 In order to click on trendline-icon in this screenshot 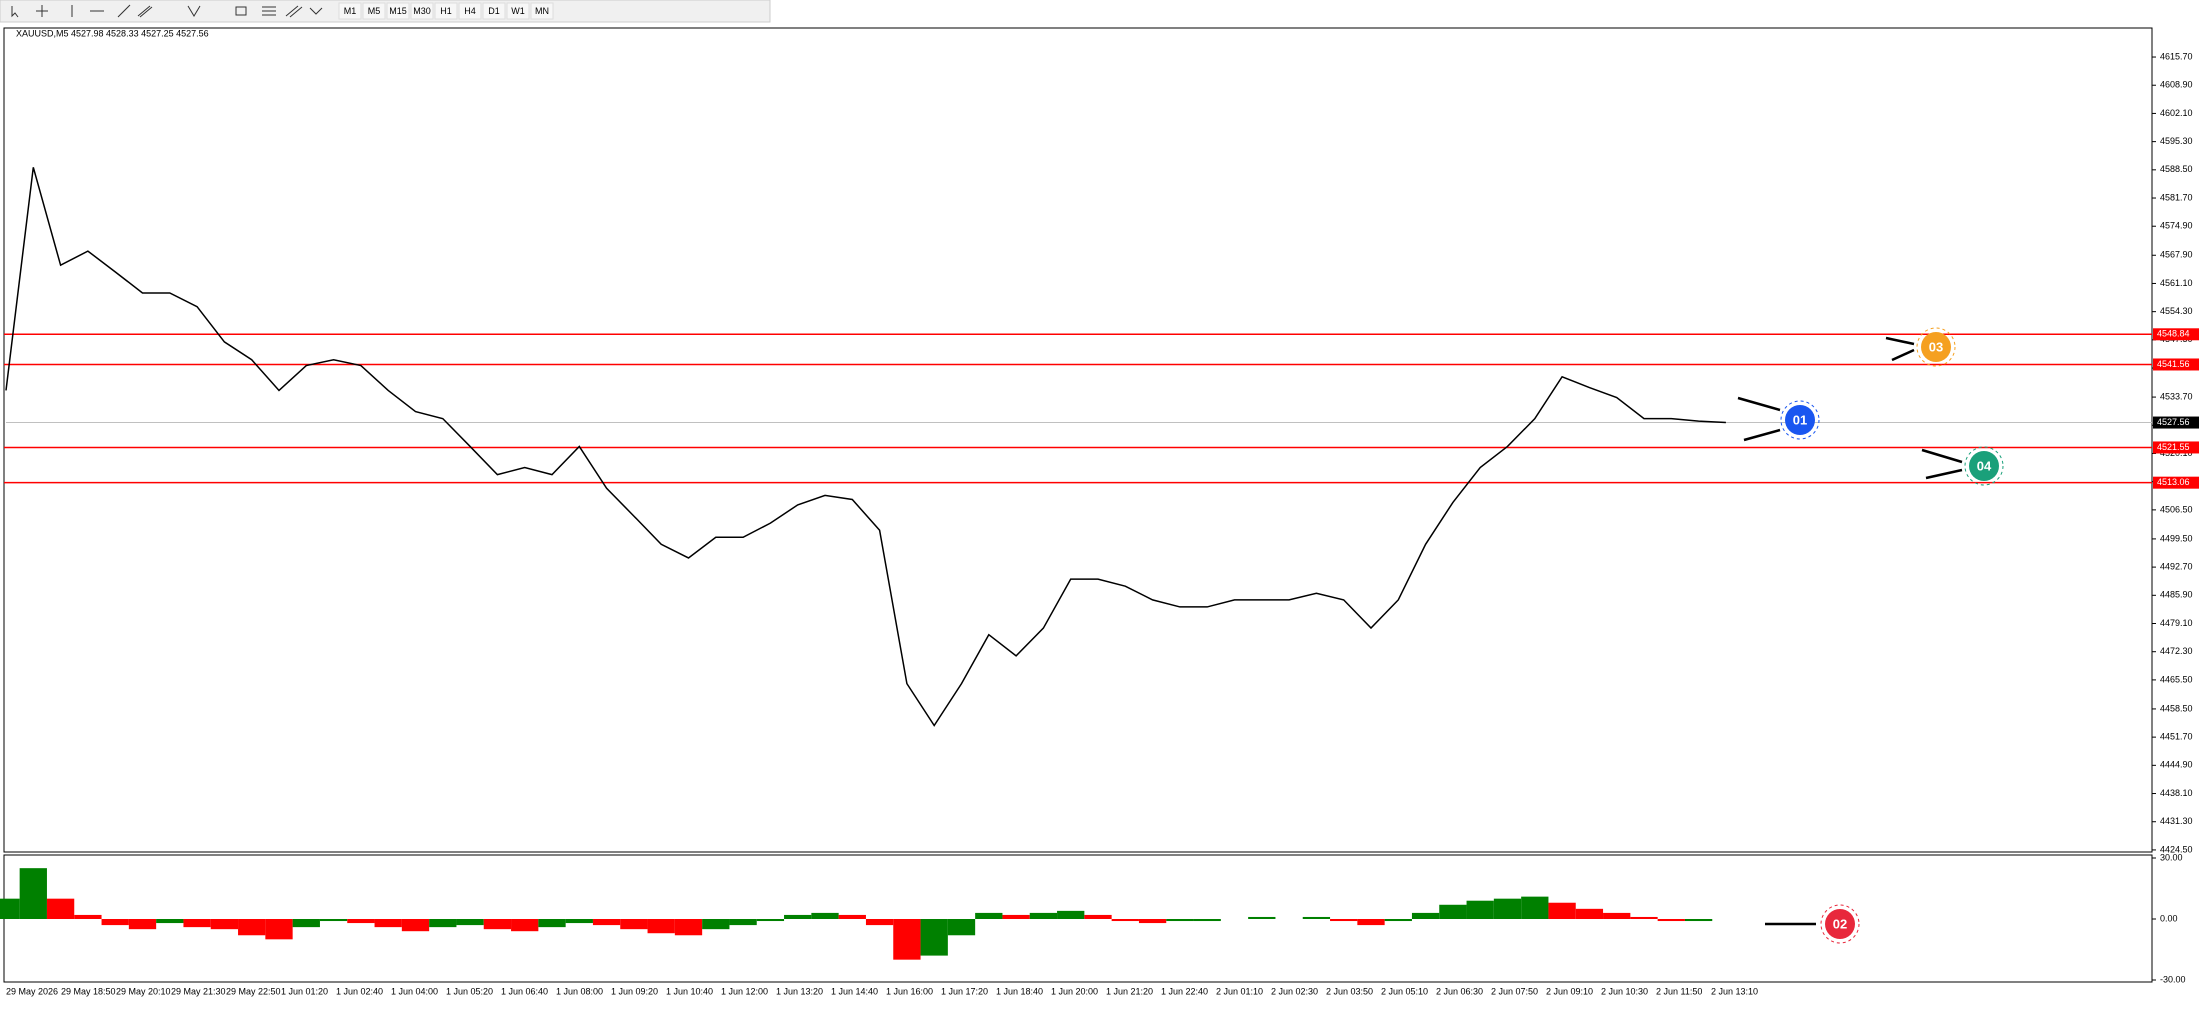, I will do `click(124, 11)`.